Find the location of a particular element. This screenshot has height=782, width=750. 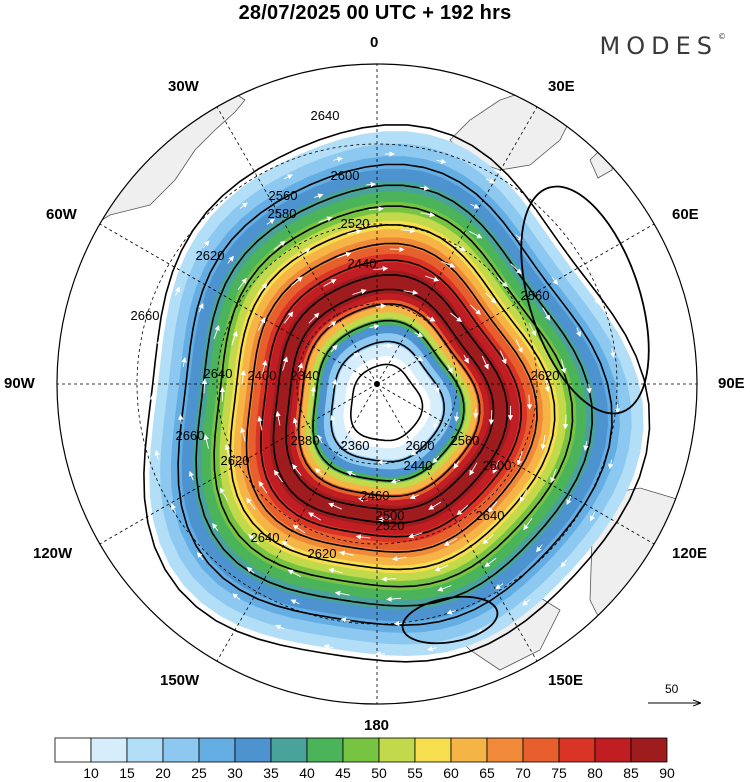

colorbar-tick-label: 45 is located at coordinates (343, 773).